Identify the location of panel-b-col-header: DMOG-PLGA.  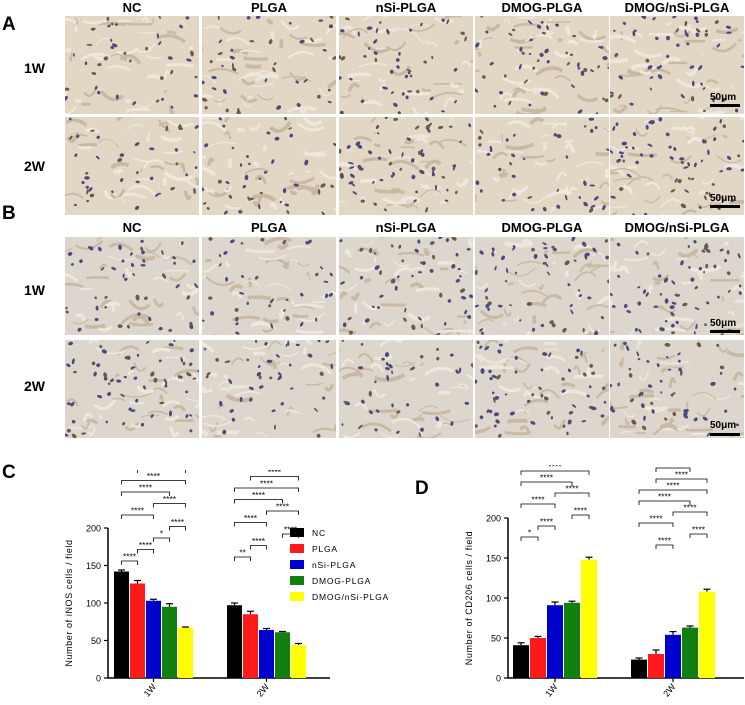
(542, 227).